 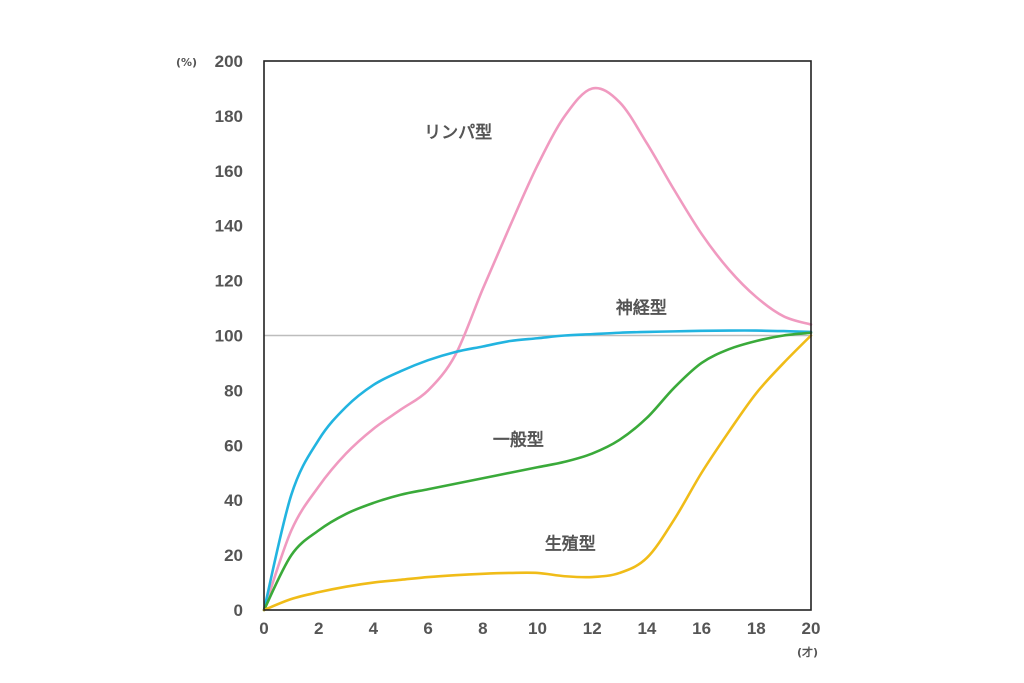 I want to click on y-axis-unit-label: (%), so click(x=186, y=62).